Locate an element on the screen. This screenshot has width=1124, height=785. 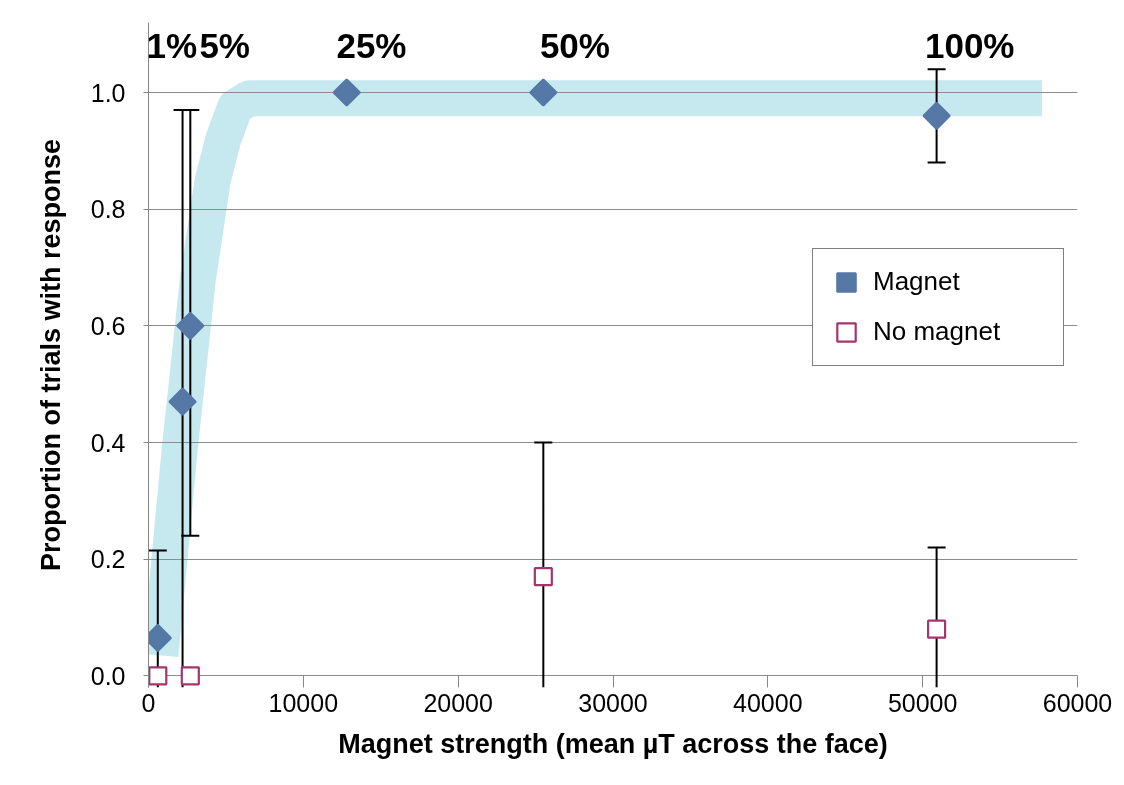
legend-label: No magnet is located at coordinates (937, 332).